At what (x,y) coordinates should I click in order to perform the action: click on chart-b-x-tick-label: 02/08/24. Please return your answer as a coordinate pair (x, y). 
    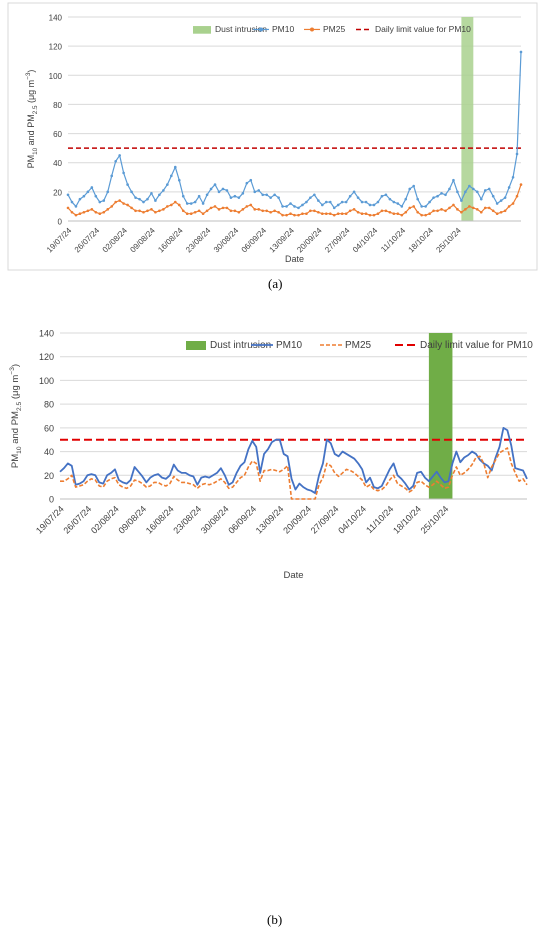
    Looking at the image, I should click on (105, 520).